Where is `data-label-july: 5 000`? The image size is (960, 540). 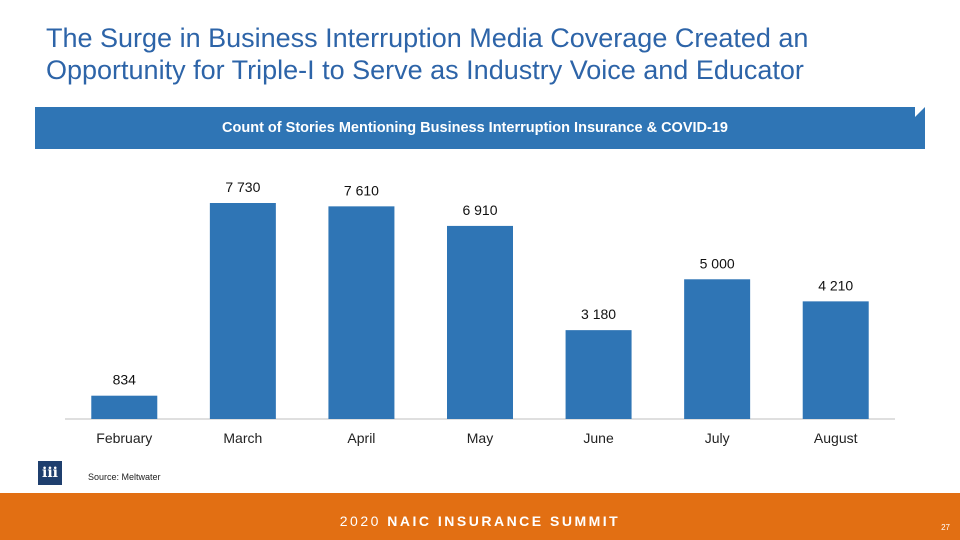
data-label-july: 5 000 is located at coordinates (717, 263).